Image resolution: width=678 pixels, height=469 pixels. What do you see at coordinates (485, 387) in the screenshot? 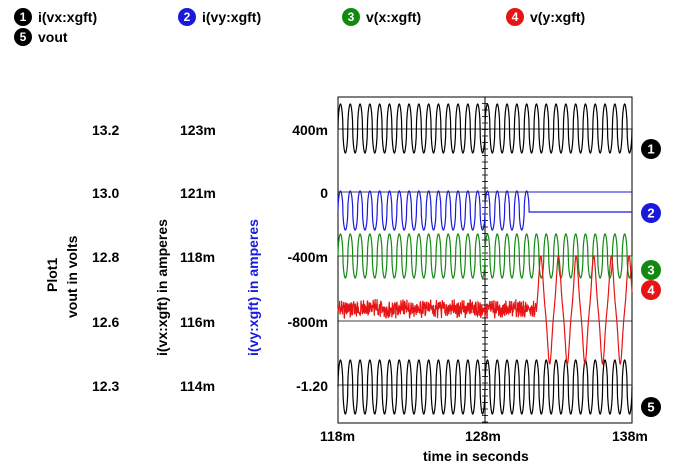
I see `series-vout-line` at bounding box center [485, 387].